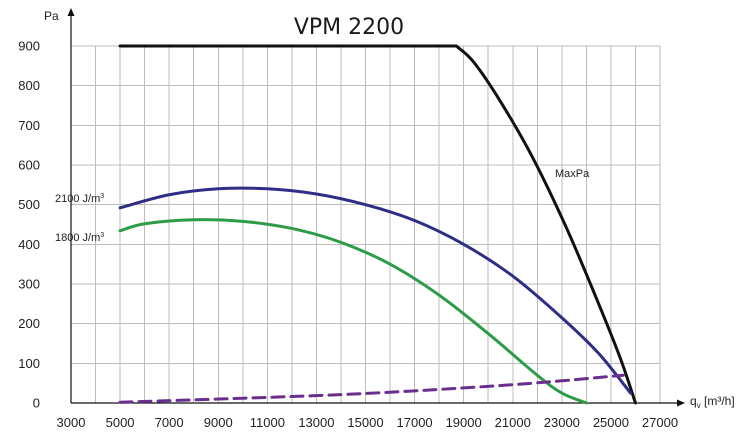 This screenshot has height=437, width=750. I want to click on y-axis-label: Pa, so click(51, 16).